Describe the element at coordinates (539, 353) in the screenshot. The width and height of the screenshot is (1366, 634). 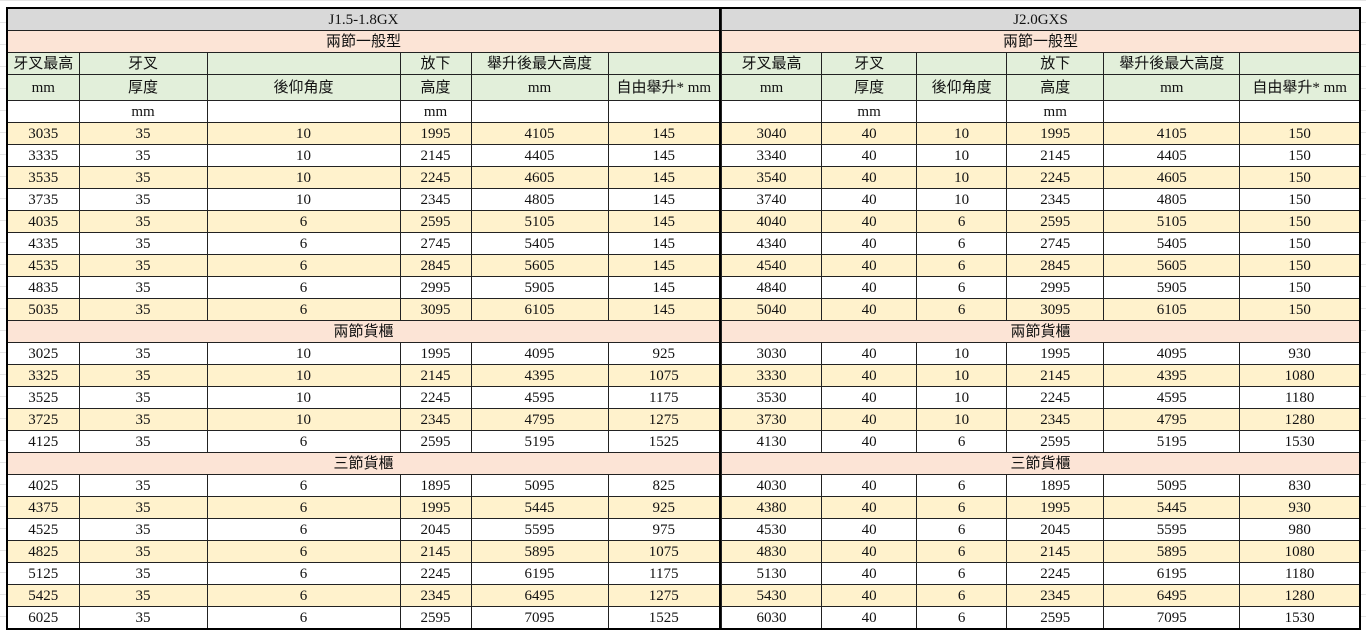
I see `table-cell: 4095` at that location.